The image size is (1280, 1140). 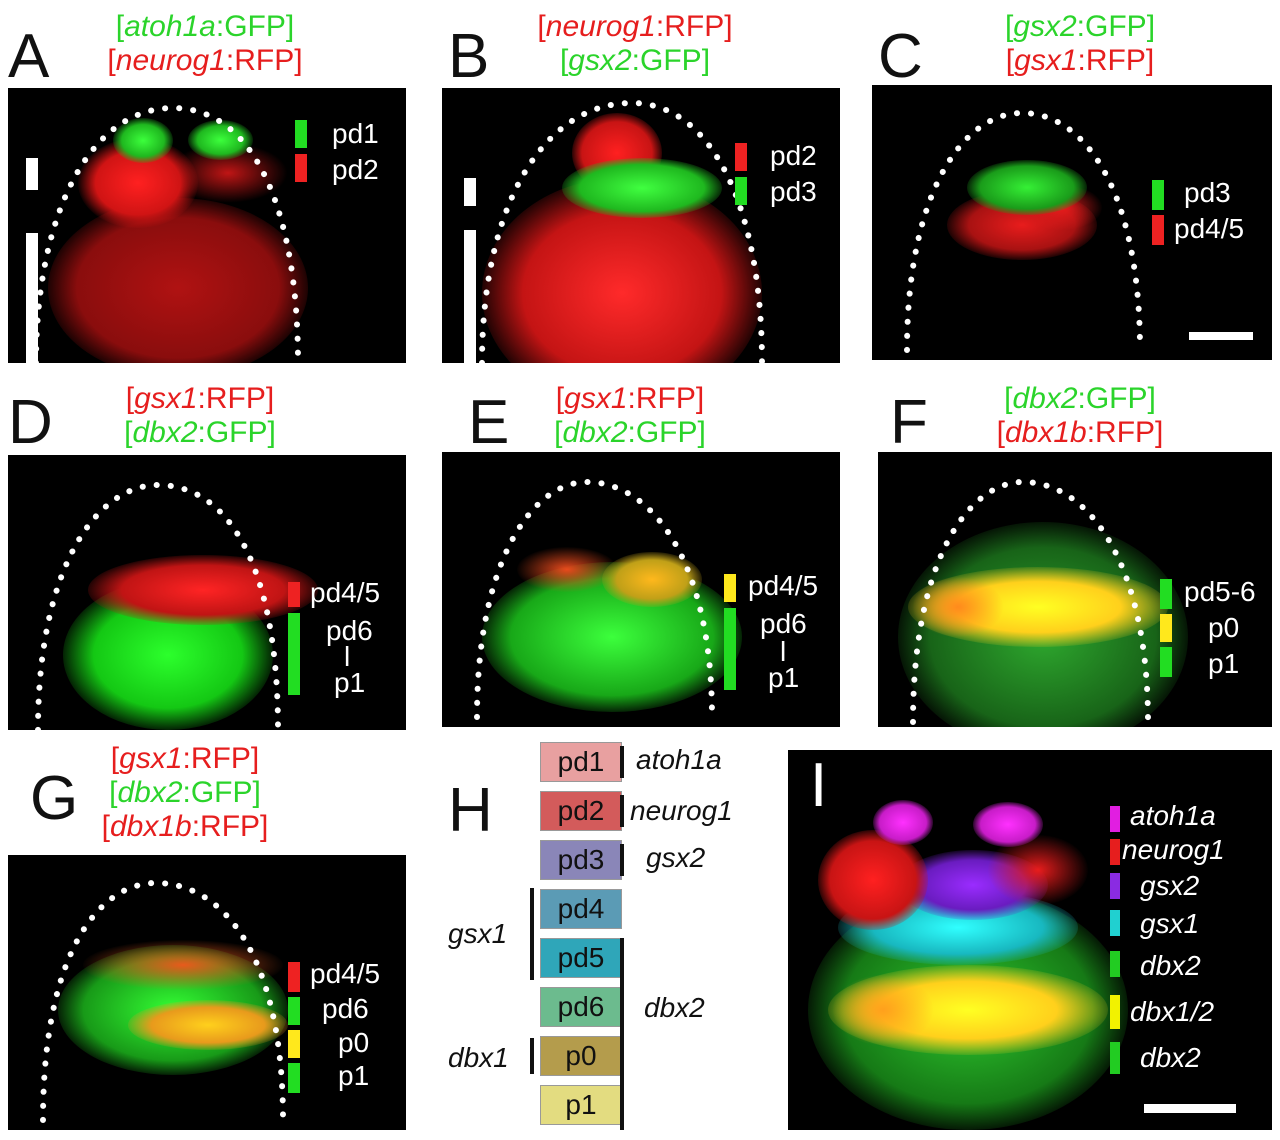 What do you see at coordinates (1170, 923) in the screenshot?
I see `legend-label: gsx1` at bounding box center [1170, 923].